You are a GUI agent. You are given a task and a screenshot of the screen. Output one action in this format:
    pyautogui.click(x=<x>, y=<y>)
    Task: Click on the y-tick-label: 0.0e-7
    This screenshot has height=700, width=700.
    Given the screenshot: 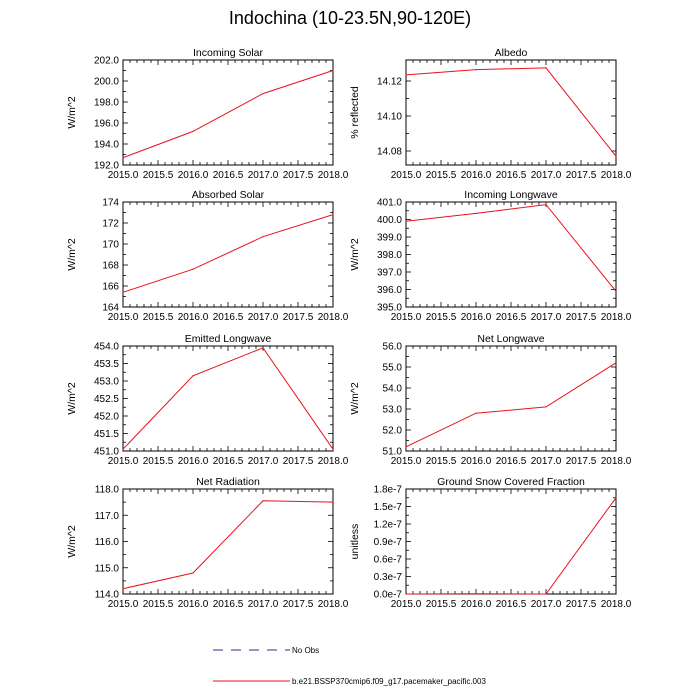 What is the action you would take?
    pyautogui.click(x=388, y=595)
    